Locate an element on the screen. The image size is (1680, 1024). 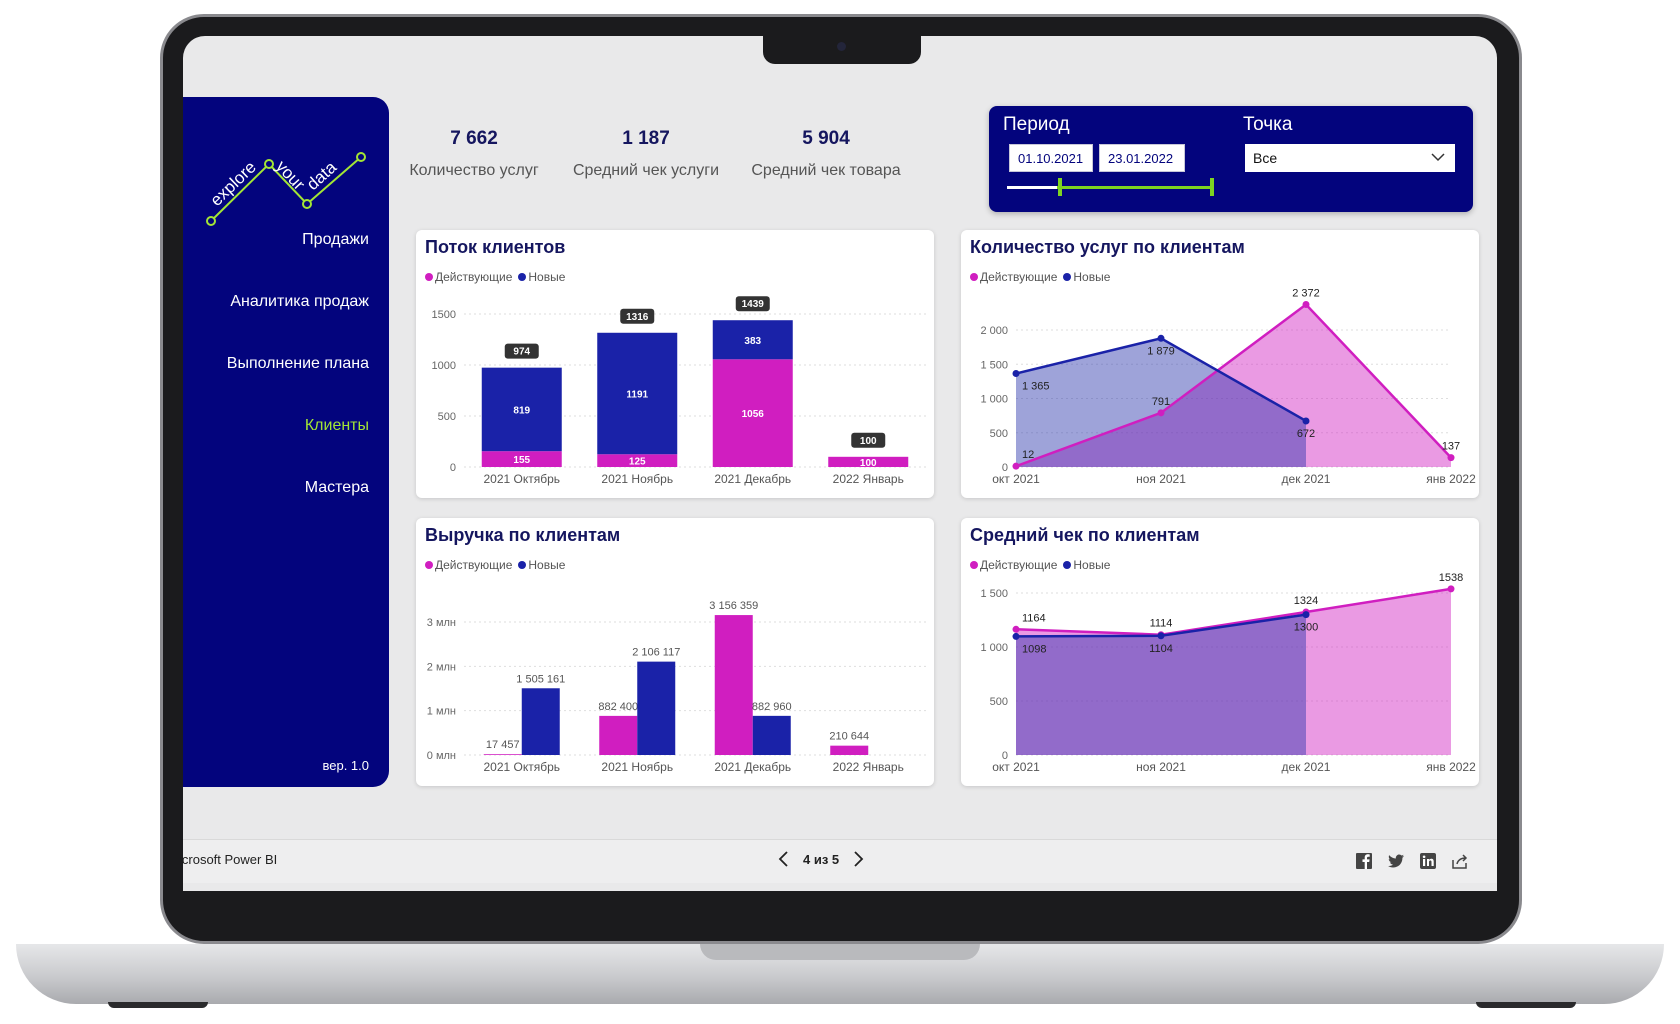
y-tick-label: 1 500 is located at coordinates (994, 365).